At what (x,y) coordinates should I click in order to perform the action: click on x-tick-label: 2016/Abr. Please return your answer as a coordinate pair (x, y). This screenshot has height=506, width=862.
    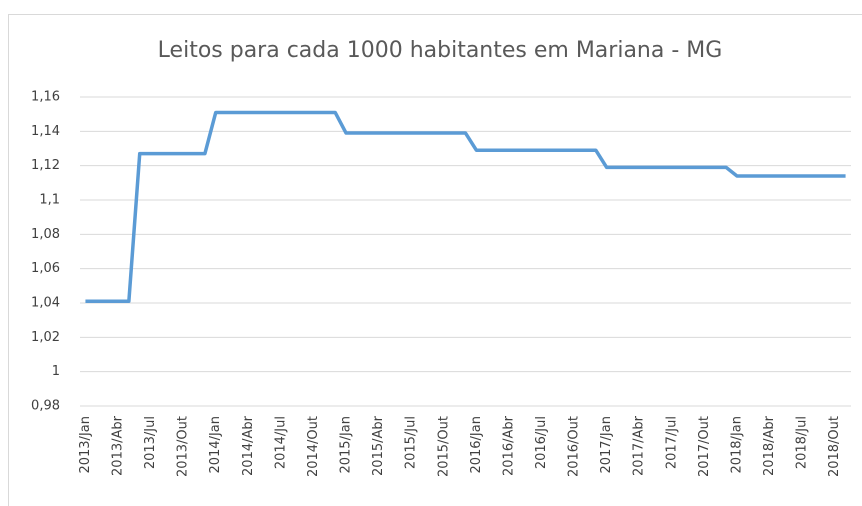
    Looking at the image, I should click on (508, 445).